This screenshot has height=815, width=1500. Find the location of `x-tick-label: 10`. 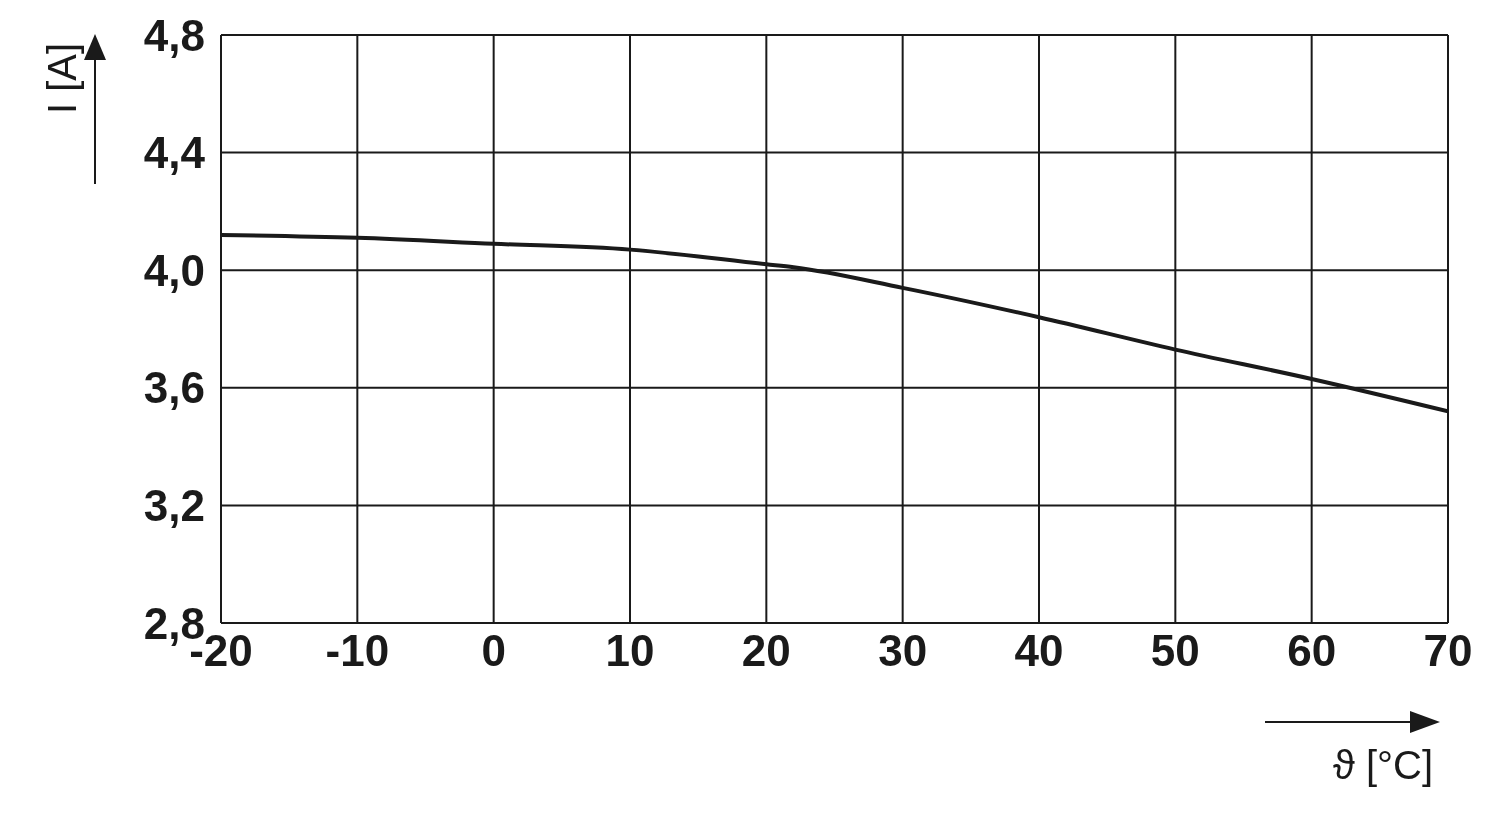

x-tick-label: 10 is located at coordinates (630, 651).